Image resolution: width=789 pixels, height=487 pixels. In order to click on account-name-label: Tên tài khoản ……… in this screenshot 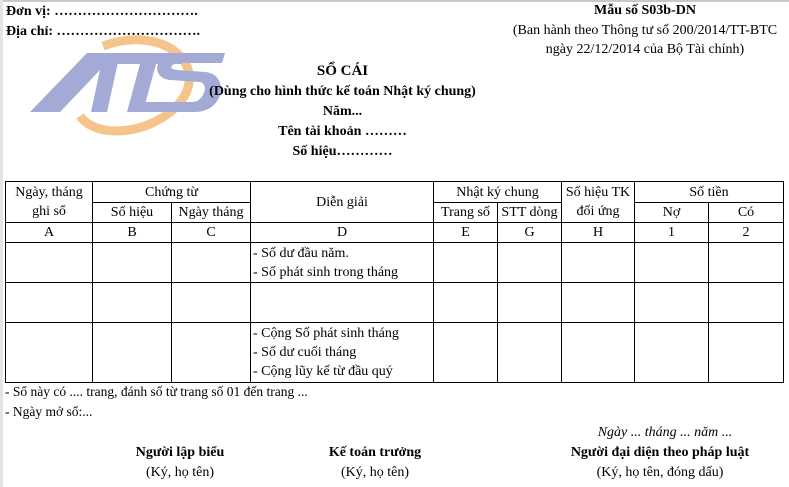, I will do `click(342, 131)`.